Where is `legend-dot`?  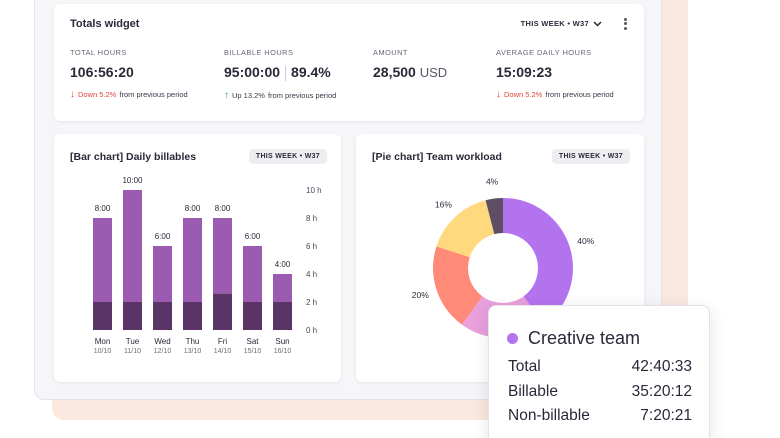 legend-dot is located at coordinates (512, 338).